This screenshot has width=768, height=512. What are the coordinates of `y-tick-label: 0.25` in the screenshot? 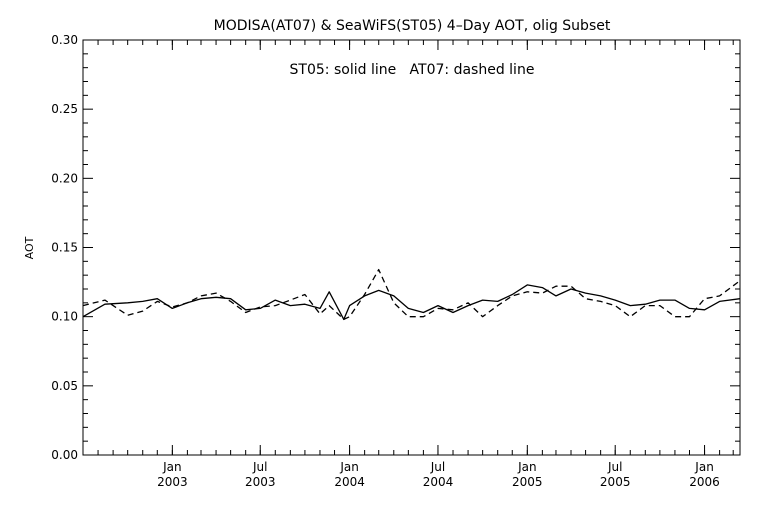 It's located at (64, 109).